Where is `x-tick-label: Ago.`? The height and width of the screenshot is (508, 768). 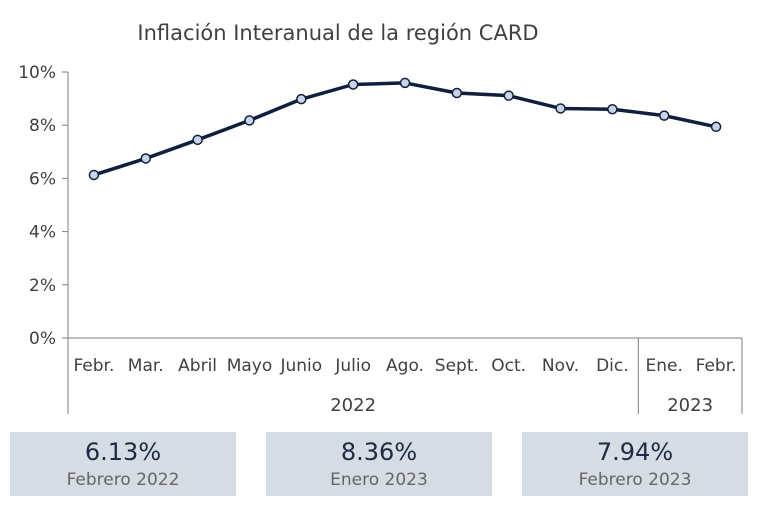 x-tick-label: Ago. is located at coordinates (405, 366).